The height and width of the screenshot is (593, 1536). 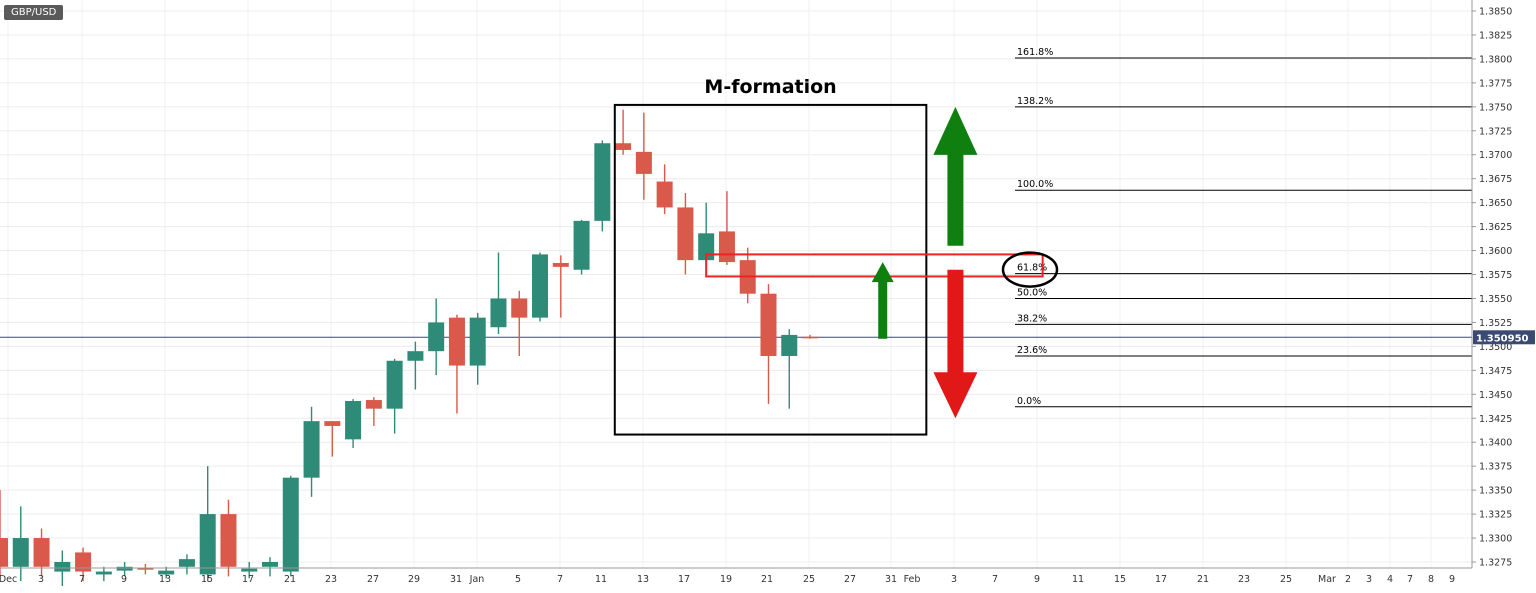 I want to click on y-tick-label: 1.3475, so click(x=1495, y=371).